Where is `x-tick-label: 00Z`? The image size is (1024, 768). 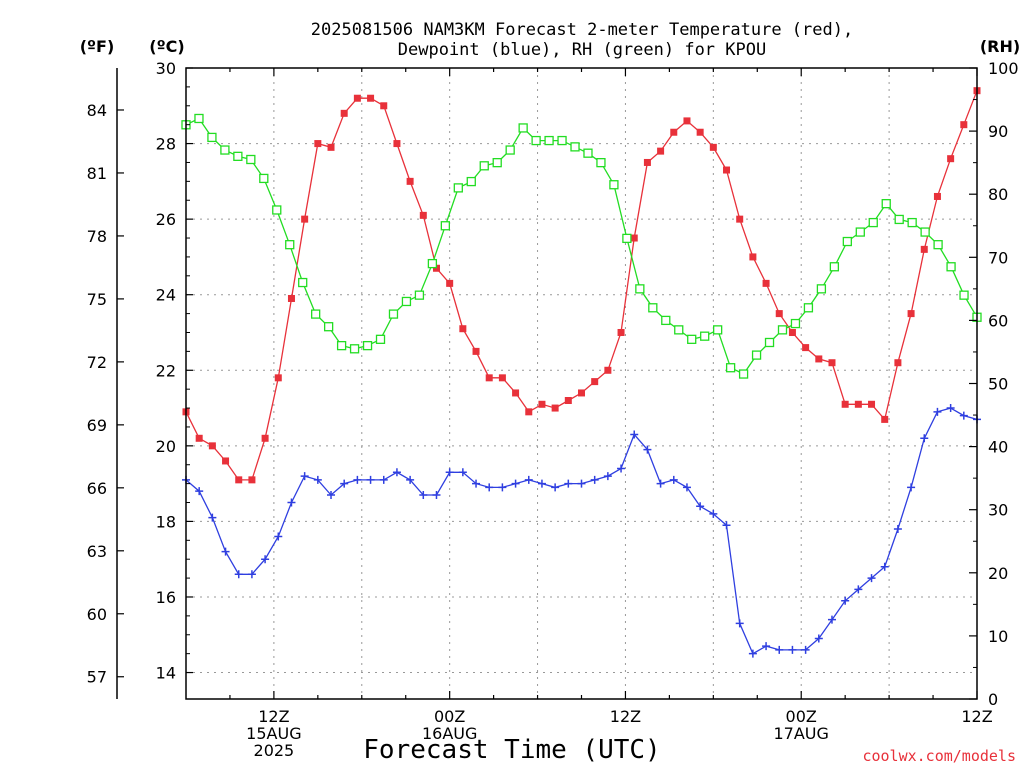
x-tick-label: 00Z is located at coordinates (449, 716).